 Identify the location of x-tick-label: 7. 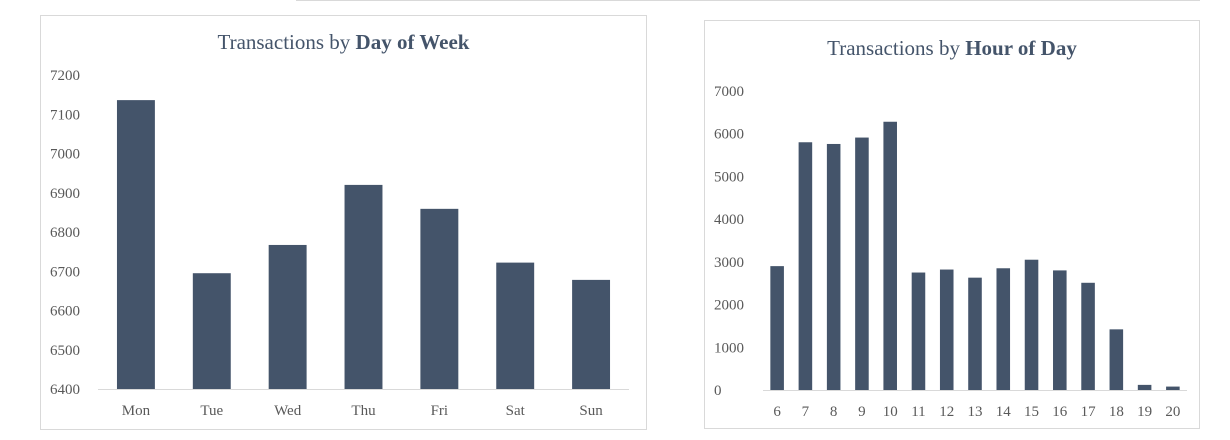
(806, 412).